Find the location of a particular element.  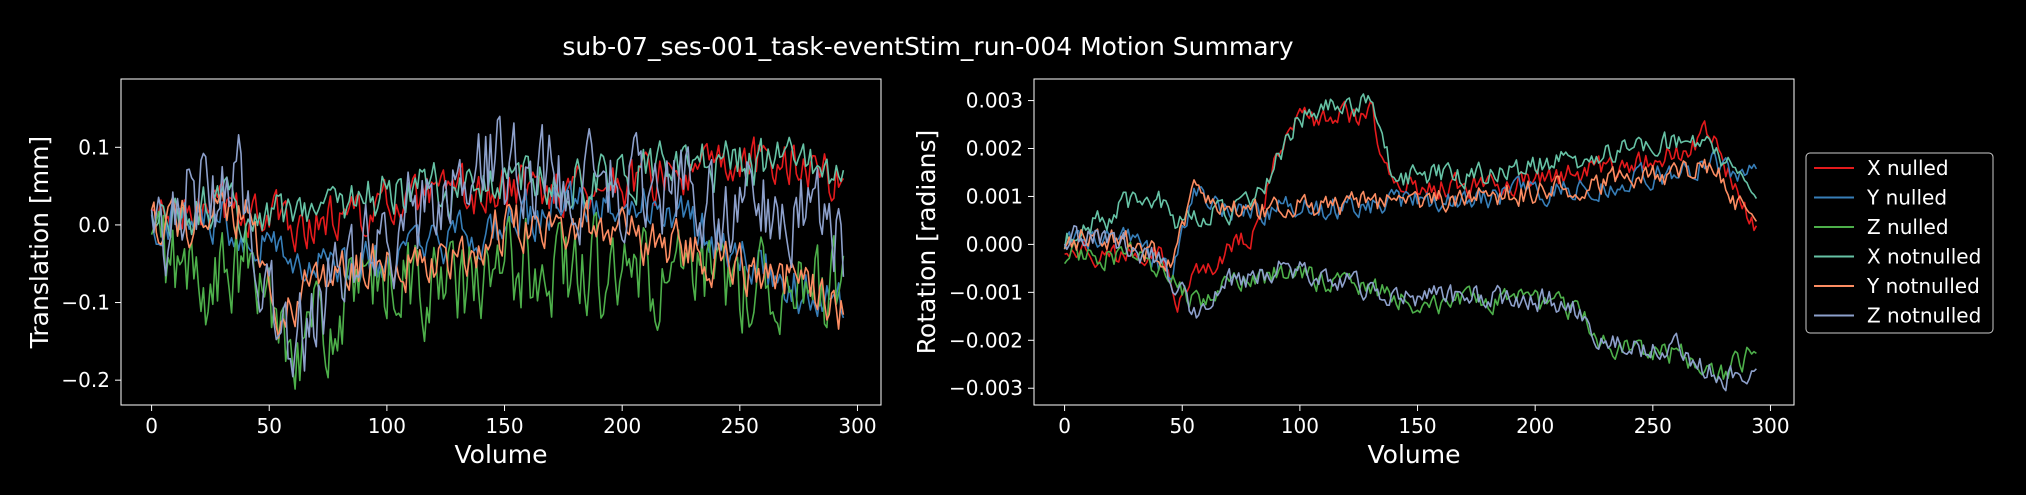

series-line-x-nulled is located at coordinates (498, 194).